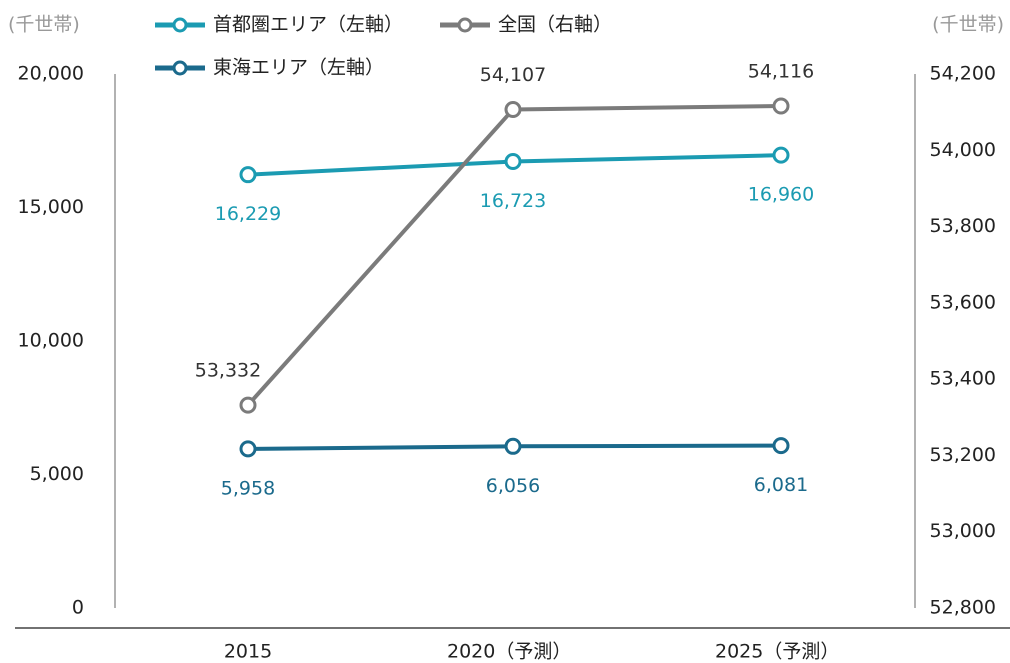  What do you see at coordinates (781, 72) in the screenshot?
I see `data-label: 54,116` at bounding box center [781, 72].